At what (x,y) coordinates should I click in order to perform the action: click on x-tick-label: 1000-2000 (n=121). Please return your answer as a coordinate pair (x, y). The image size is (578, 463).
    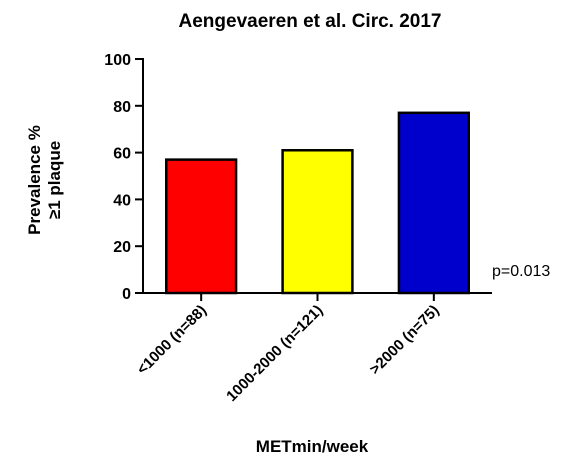
    Looking at the image, I should click on (274, 353).